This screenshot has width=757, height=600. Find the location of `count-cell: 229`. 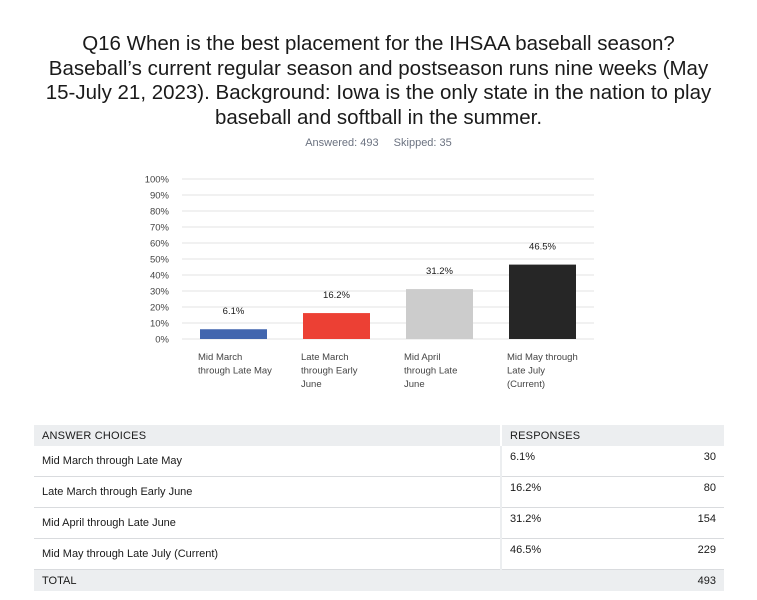

count-cell: 229 is located at coordinates (666, 554).